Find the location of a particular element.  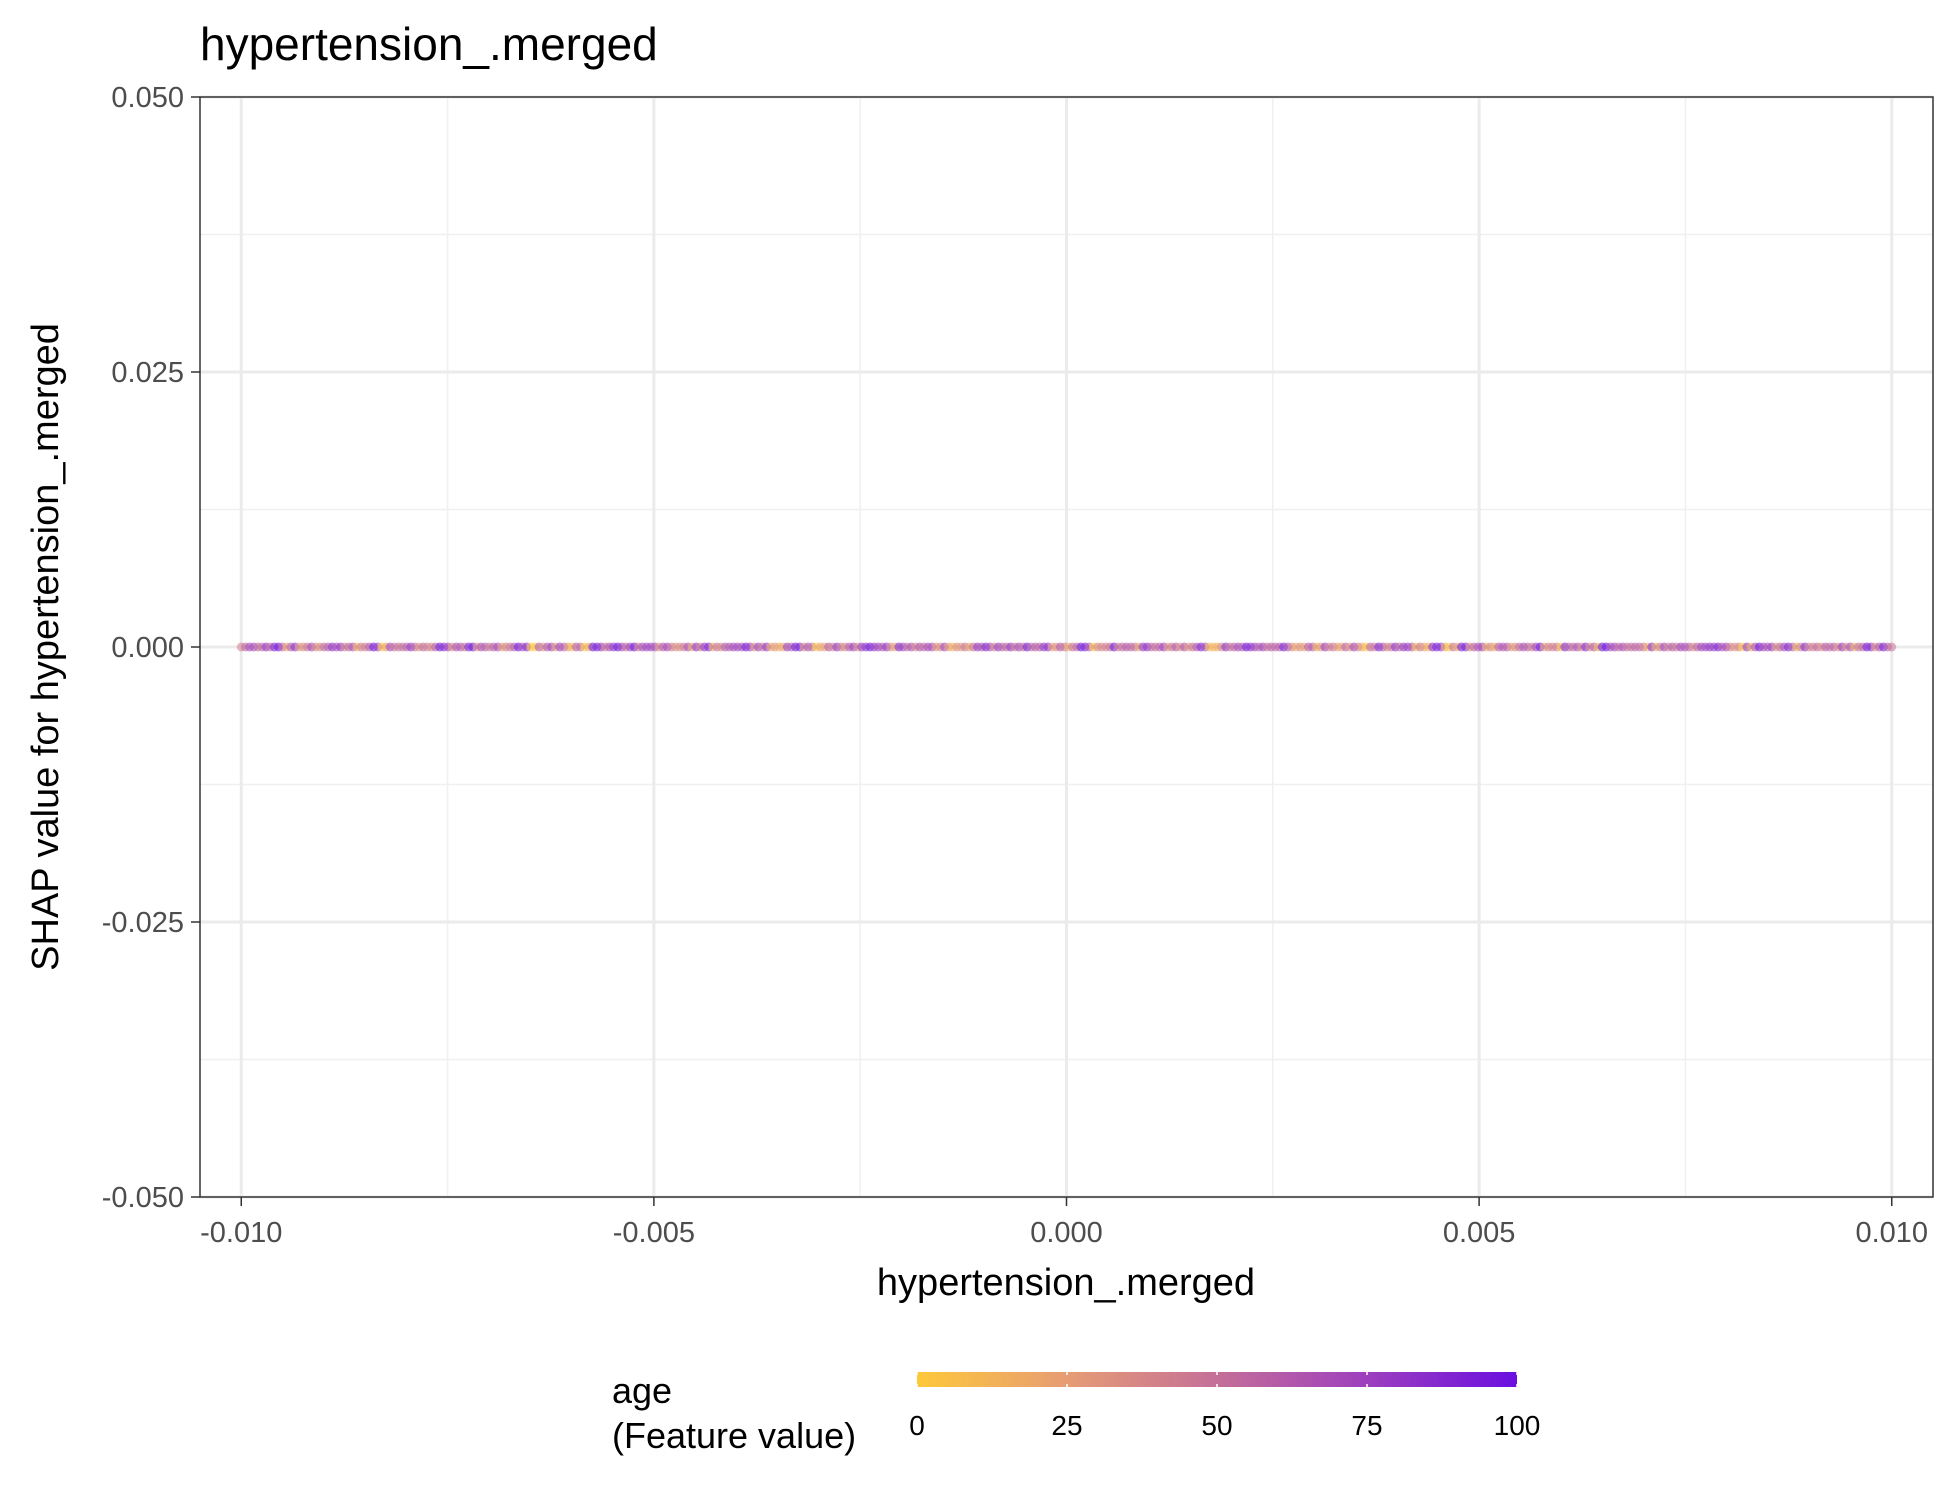

x-tick-label: 0.005 is located at coordinates (1479, 1233).